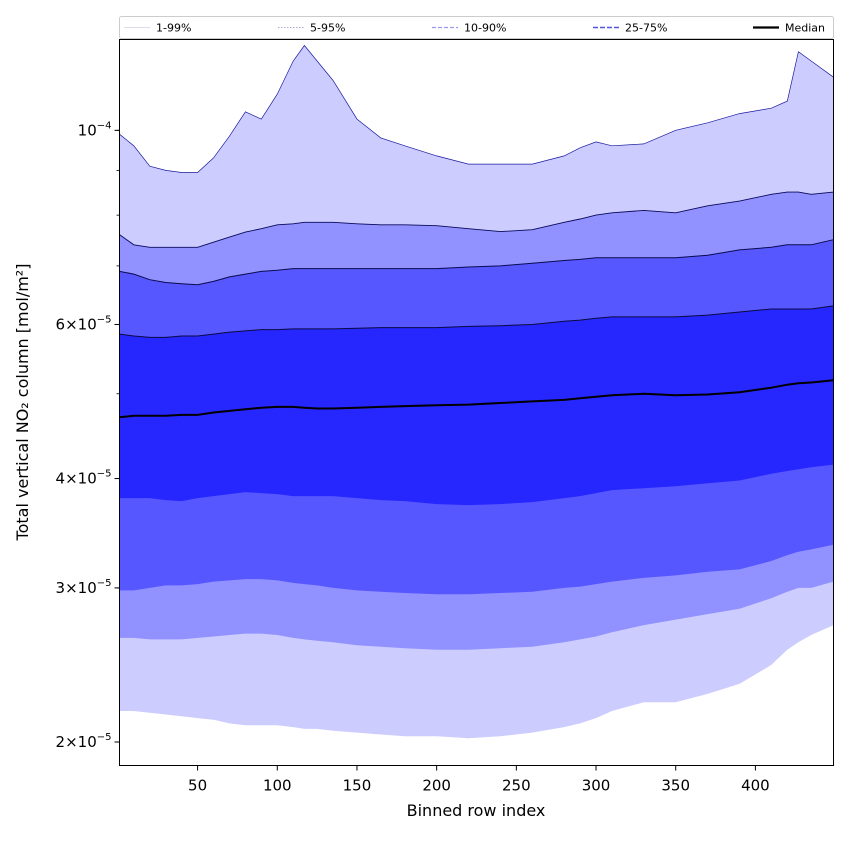 Image resolution: width=850 pixels, height=850 pixels. What do you see at coordinates (646, 28) in the screenshot?
I see `legend-label: 25-75%` at bounding box center [646, 28].